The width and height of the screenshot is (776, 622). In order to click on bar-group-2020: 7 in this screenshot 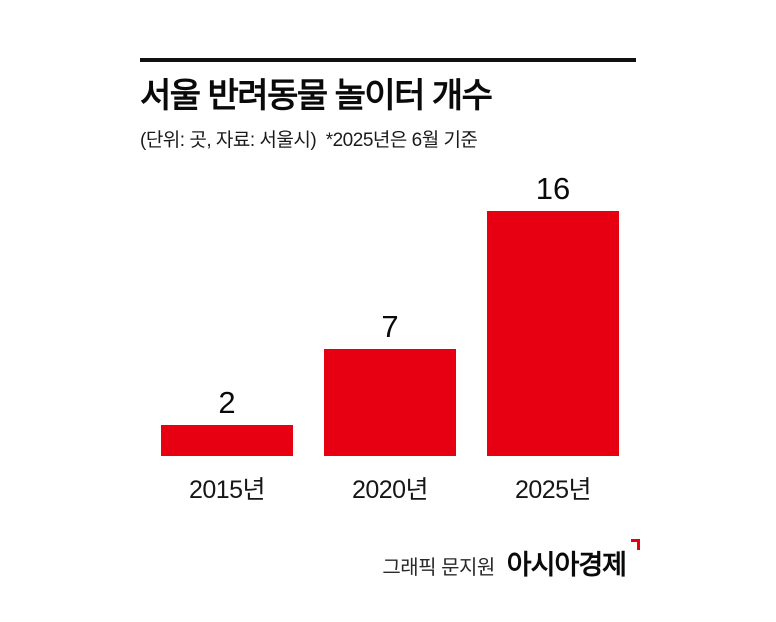, I will do `click(390, 383)`.